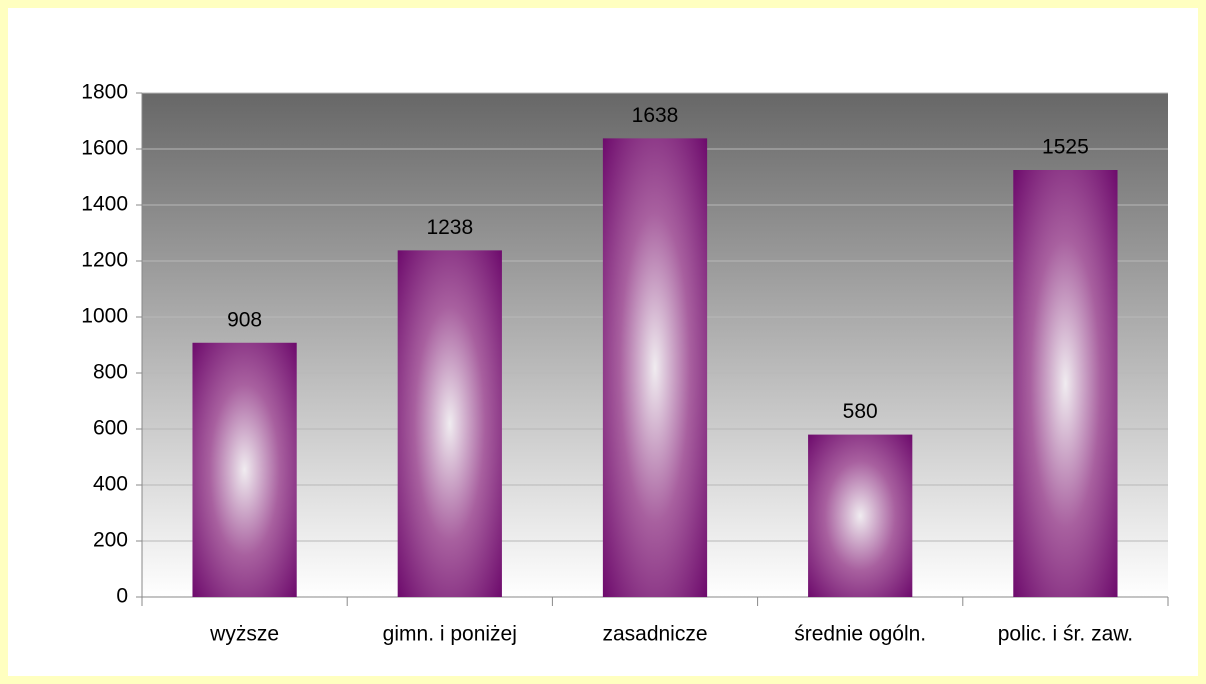  I want to click on y-tick-label: 200, so click(110, 540).